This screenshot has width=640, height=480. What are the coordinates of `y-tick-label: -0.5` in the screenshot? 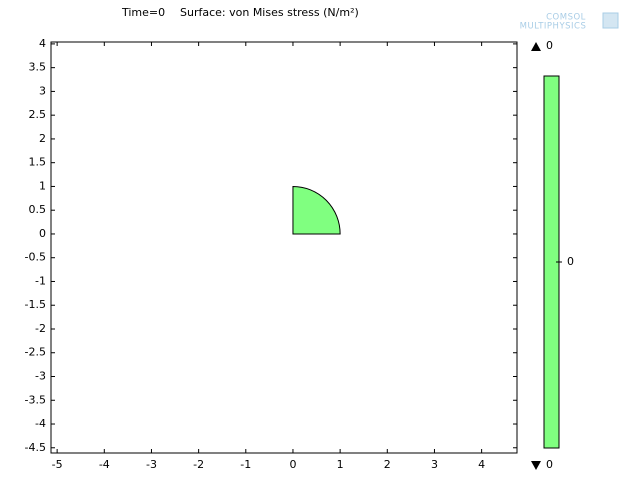 It's located at (35, 257).